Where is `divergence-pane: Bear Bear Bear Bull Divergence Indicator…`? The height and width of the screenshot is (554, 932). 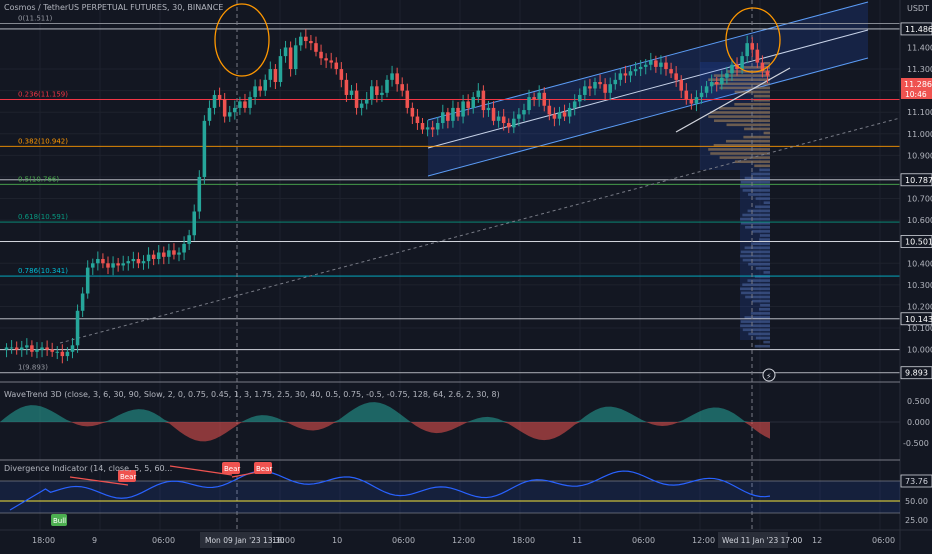 divergence-pane: Bear Bear Bear Bull Divergence Indicator… is located at coordinates (466, 494).